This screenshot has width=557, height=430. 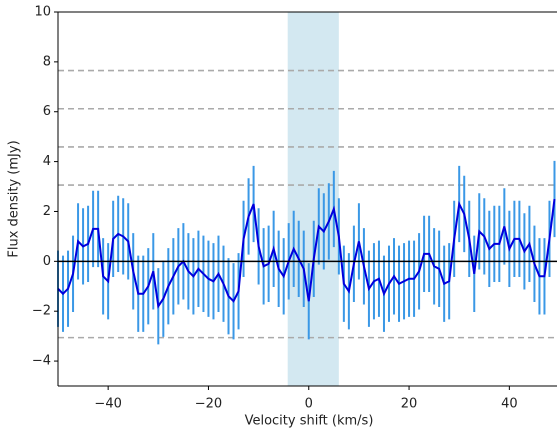 What do you see at coordinates (14, 198) in the screenshot?
I see `y-axis-title: Flux density (mJy)` at bounding box center [14, 198].